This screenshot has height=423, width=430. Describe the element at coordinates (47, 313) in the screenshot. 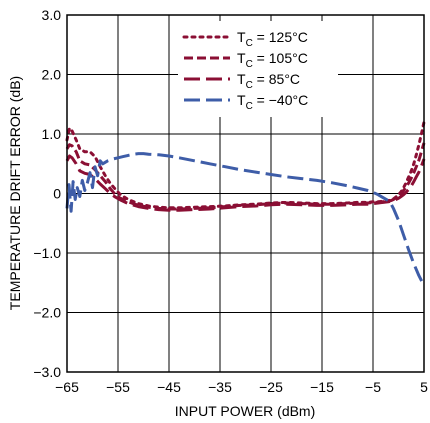

I see `y-tick-label: −2.0` at that location.